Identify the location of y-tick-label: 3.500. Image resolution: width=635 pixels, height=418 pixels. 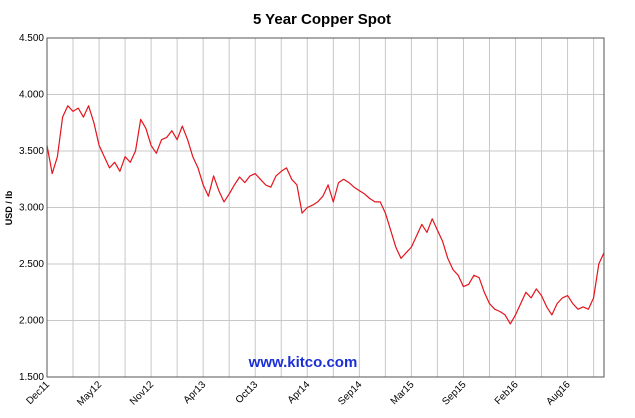
(31, 151).